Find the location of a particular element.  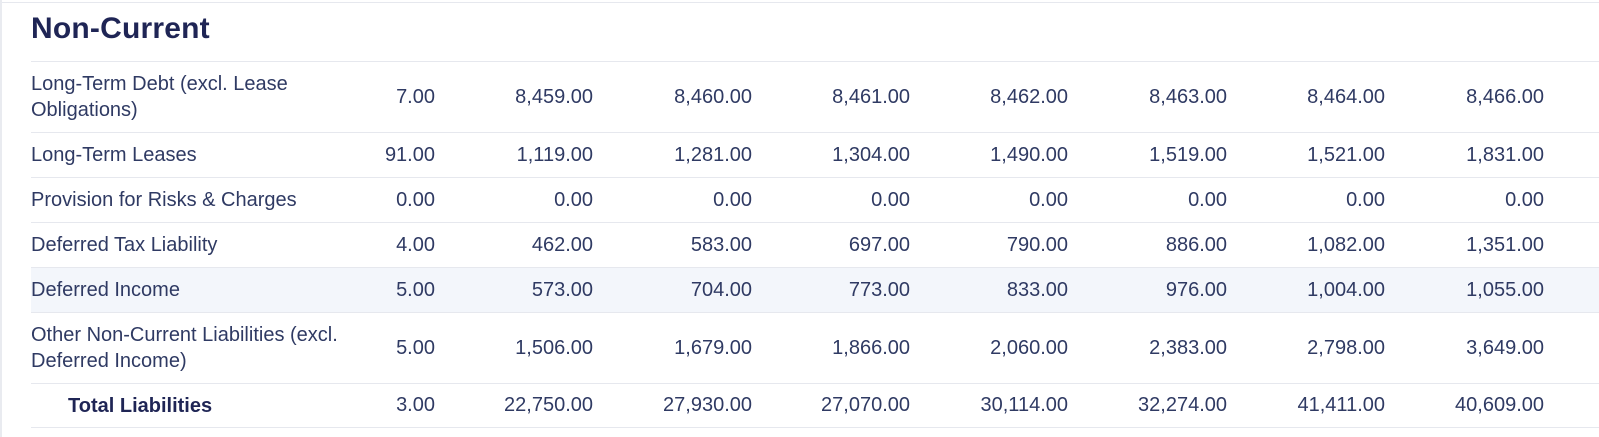

value-cell: 8,461.00 is located at coordinates (831, 97).